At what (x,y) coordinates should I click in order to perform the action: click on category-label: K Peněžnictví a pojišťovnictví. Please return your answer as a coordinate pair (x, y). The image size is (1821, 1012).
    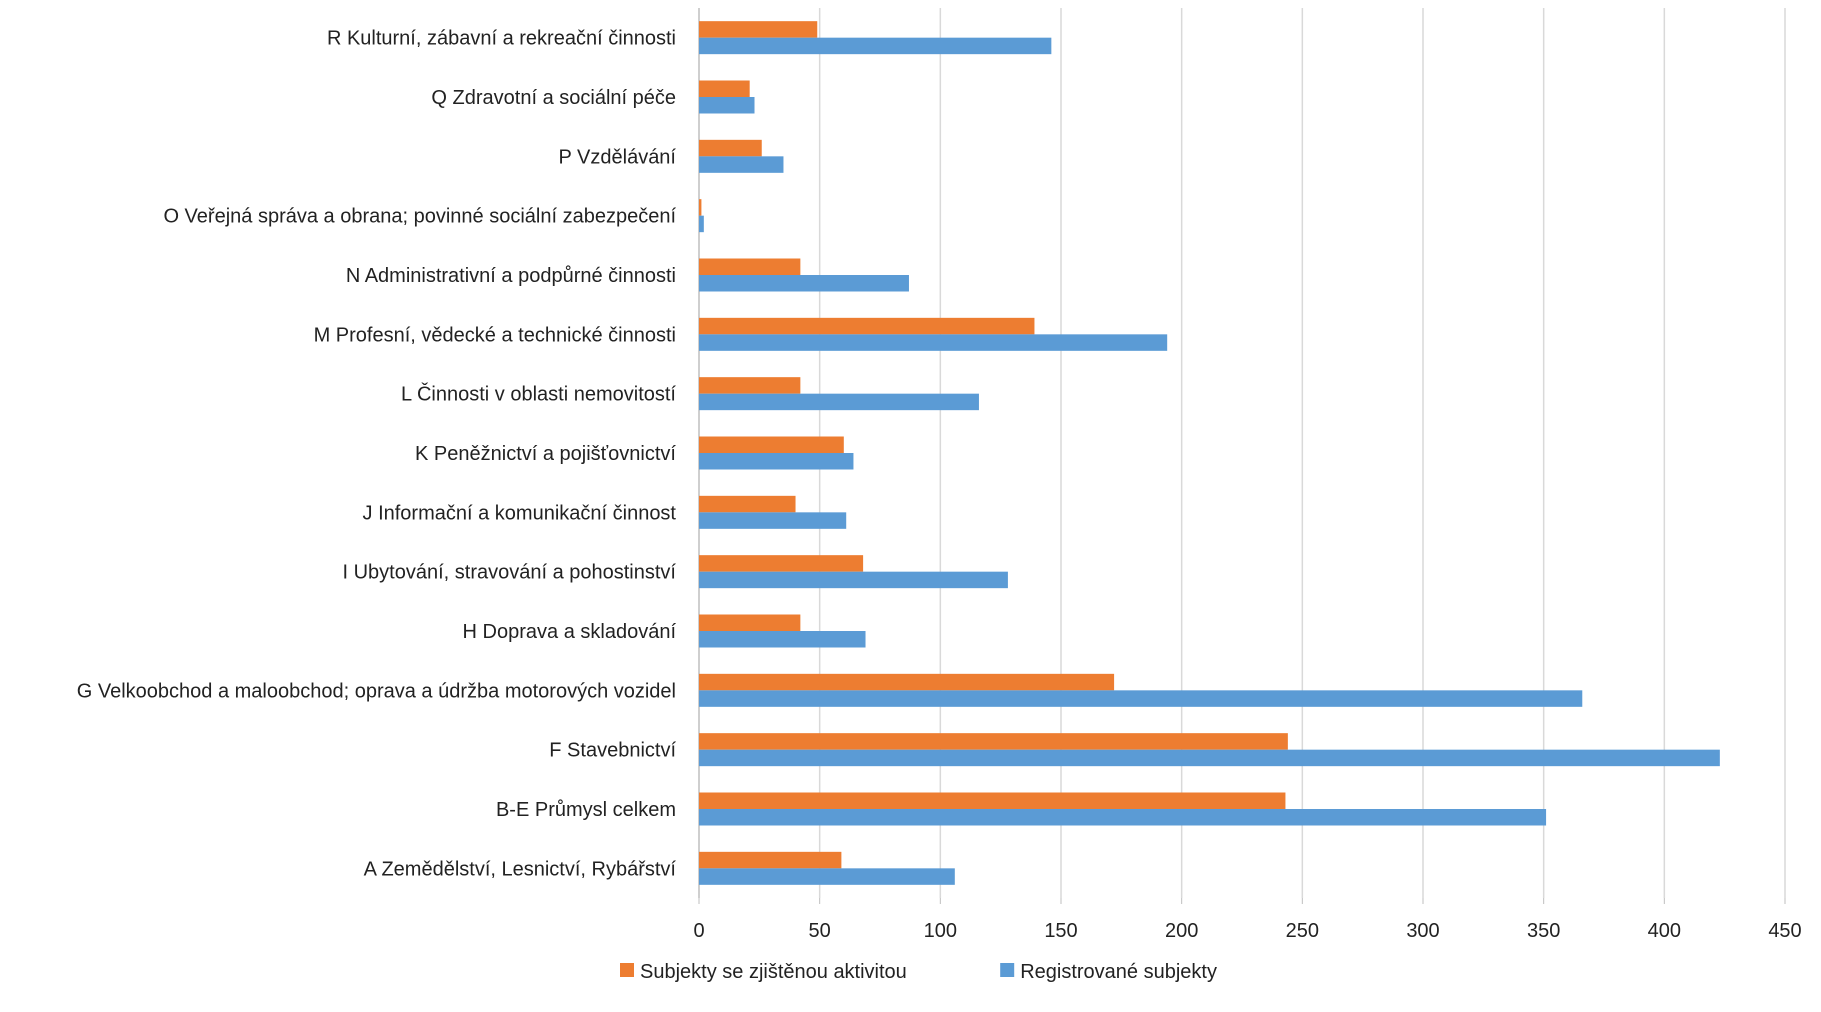
    Looking at the image, I should click on (545, 454).